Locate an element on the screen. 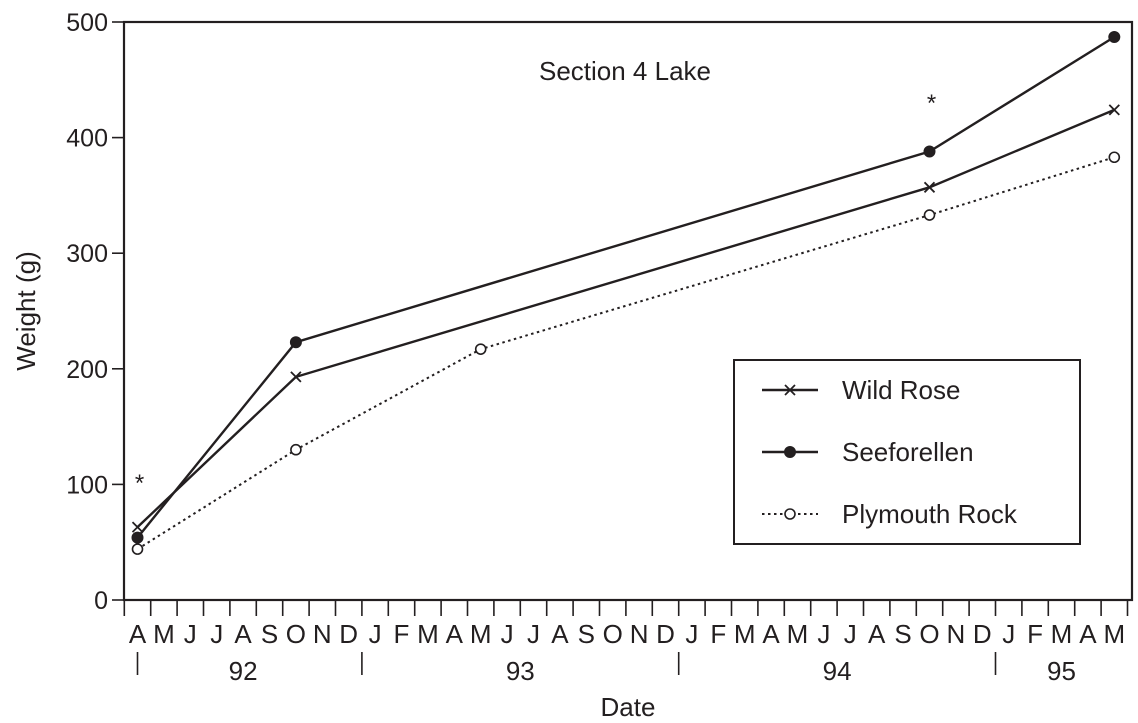 The width and height of the screenshot is (1138, 723). y-axis-title: Weight (g) is located at coordinates (26, 310).